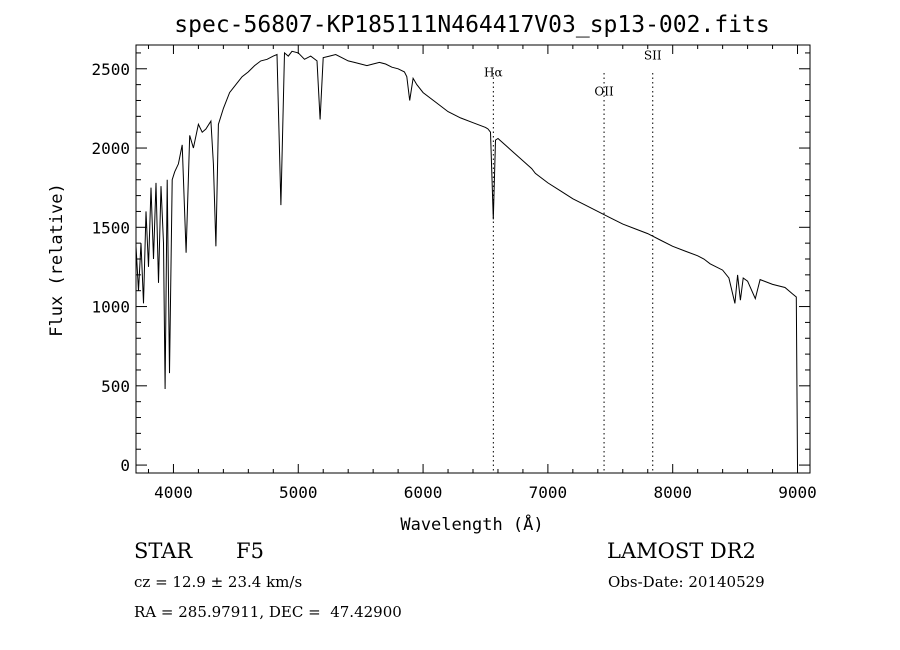 The image size is (900, 650). Describe the element at coordinates (653, 55) in the screenshot. I see `spectral-feature-label: SII` at that location.